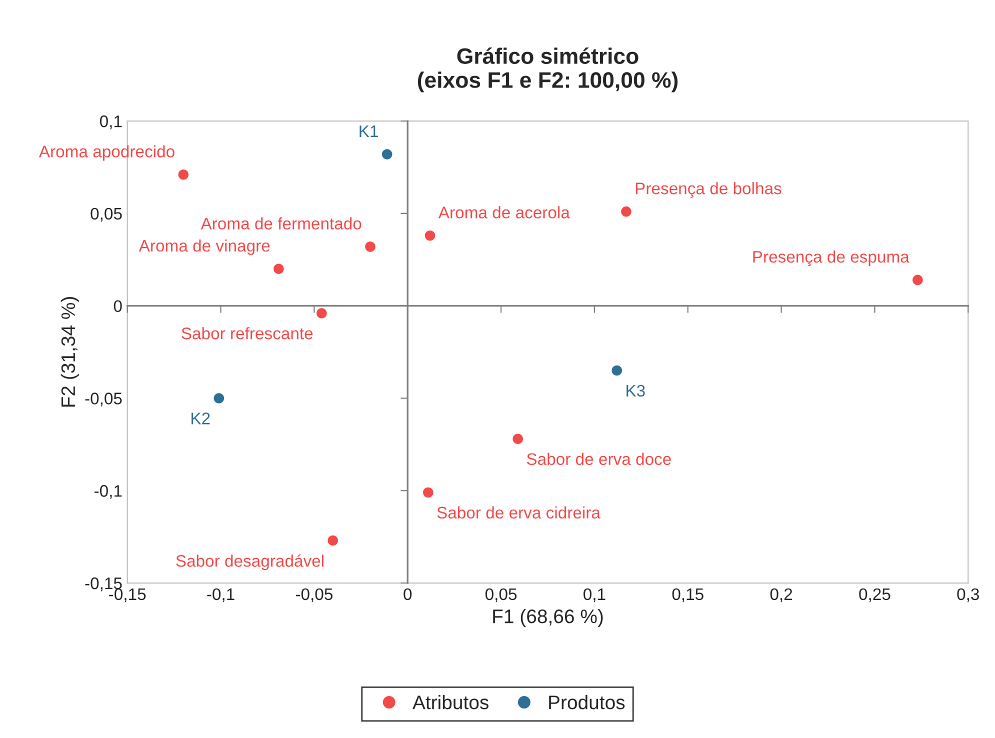 This screenshot has width=995, height=738. Describe the element at coordinates (709, 190) in the screenshot. I see `annotation: Presença de bolhas` at that location.